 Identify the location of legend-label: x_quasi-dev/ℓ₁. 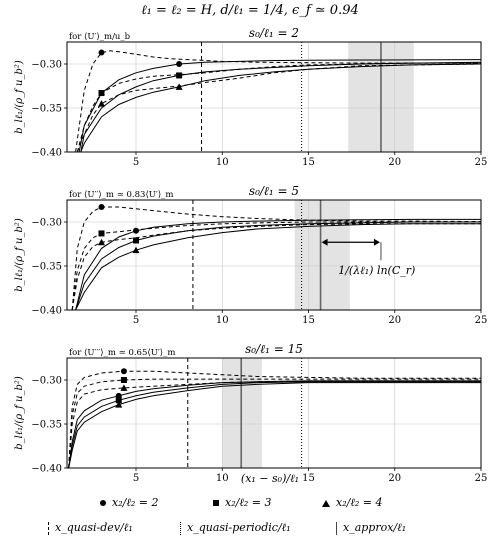
(94, 527).